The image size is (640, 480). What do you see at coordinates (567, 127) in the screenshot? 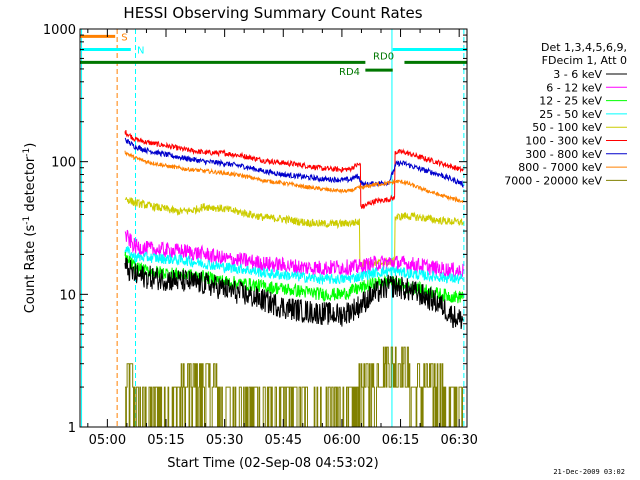
I see `legend-entry-label: 50 - 100 keV` at bounding box center [567, 127].